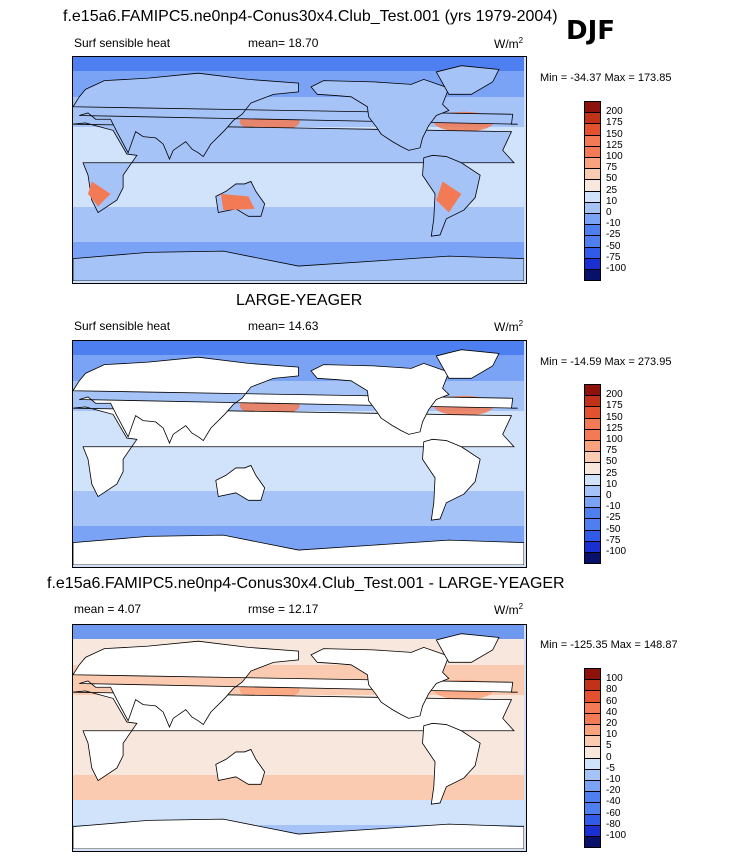 The height and width of the screenshot is (856, 733). Describe the element at coordinates (613, 802) in the screenshot. I see `colorbar-tick-label: -40` at that location.